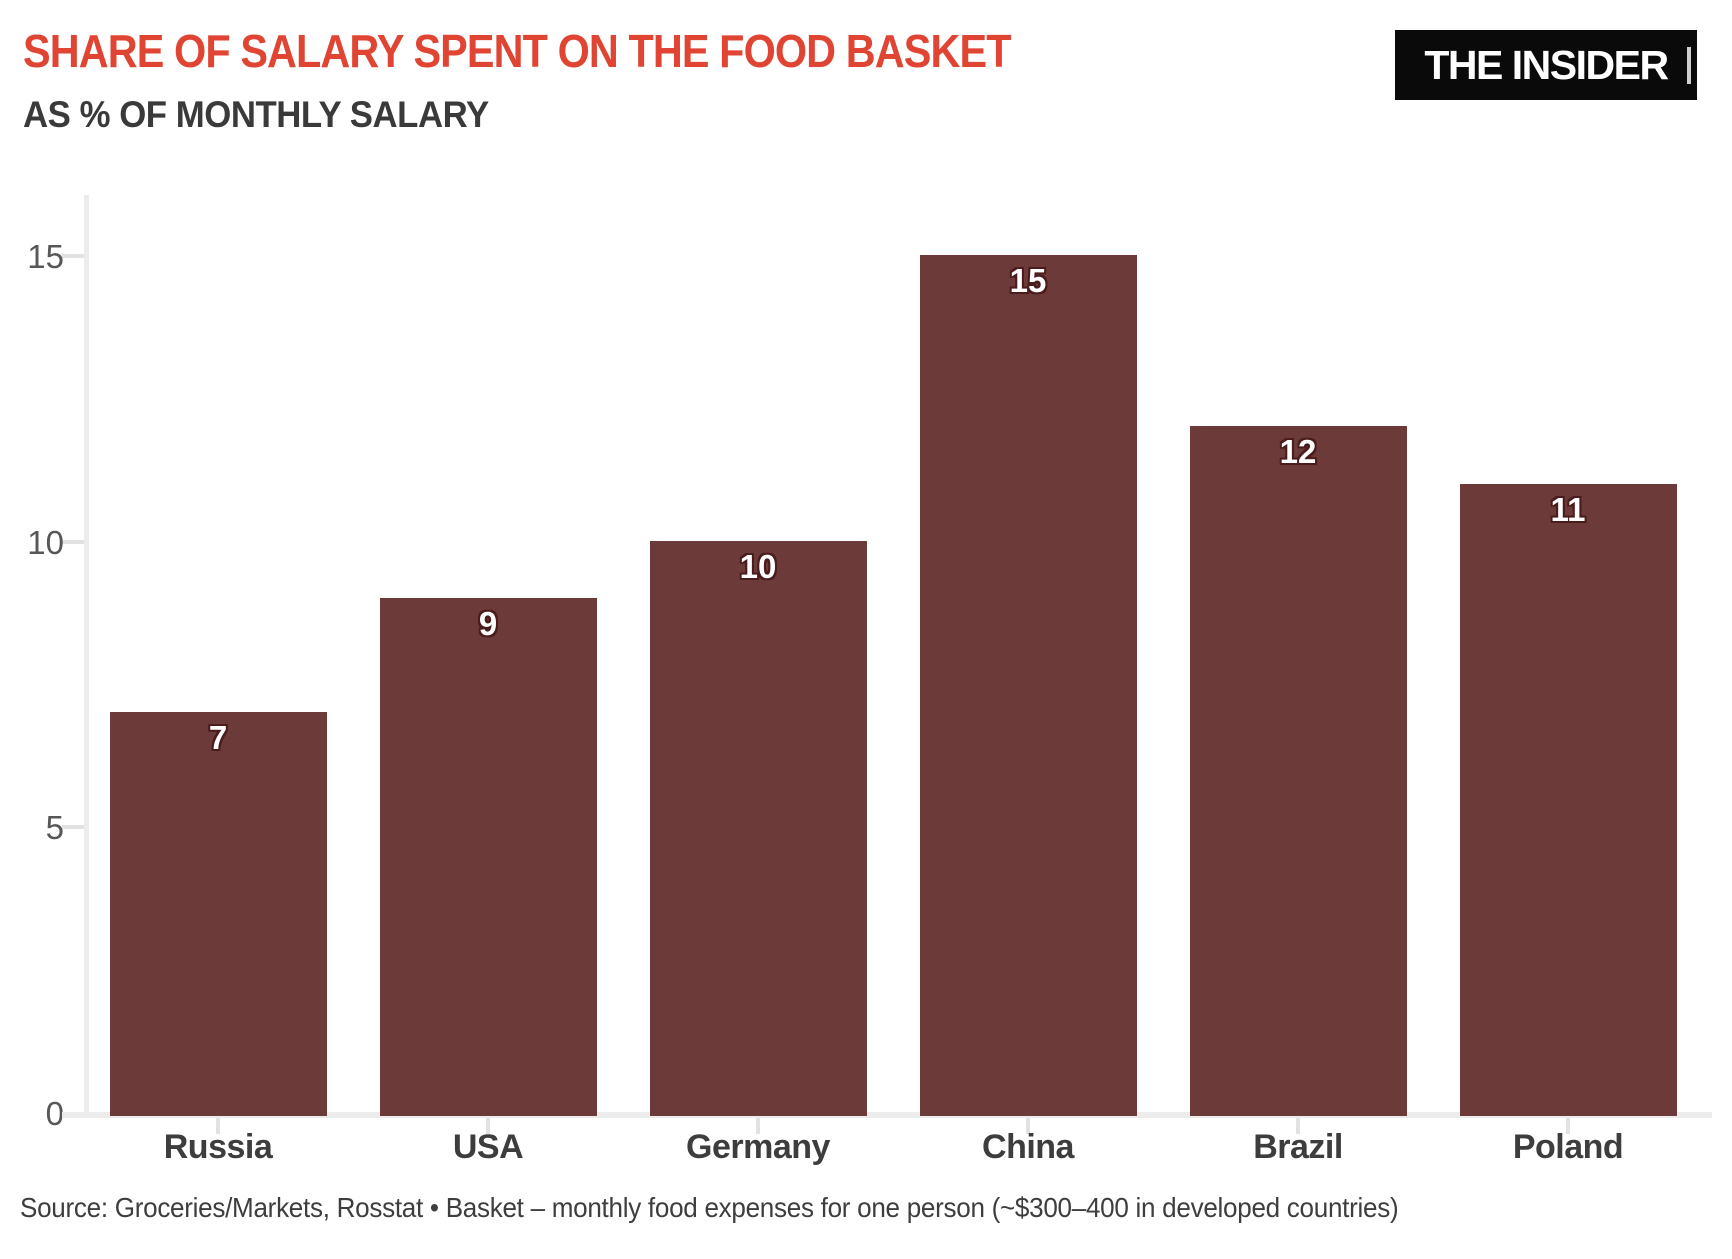 The width and height of the screenshot is (1732, 1259). Describe the element at coordinates (86, 656) in the screenshot. I see `y-axis-line` at that location.